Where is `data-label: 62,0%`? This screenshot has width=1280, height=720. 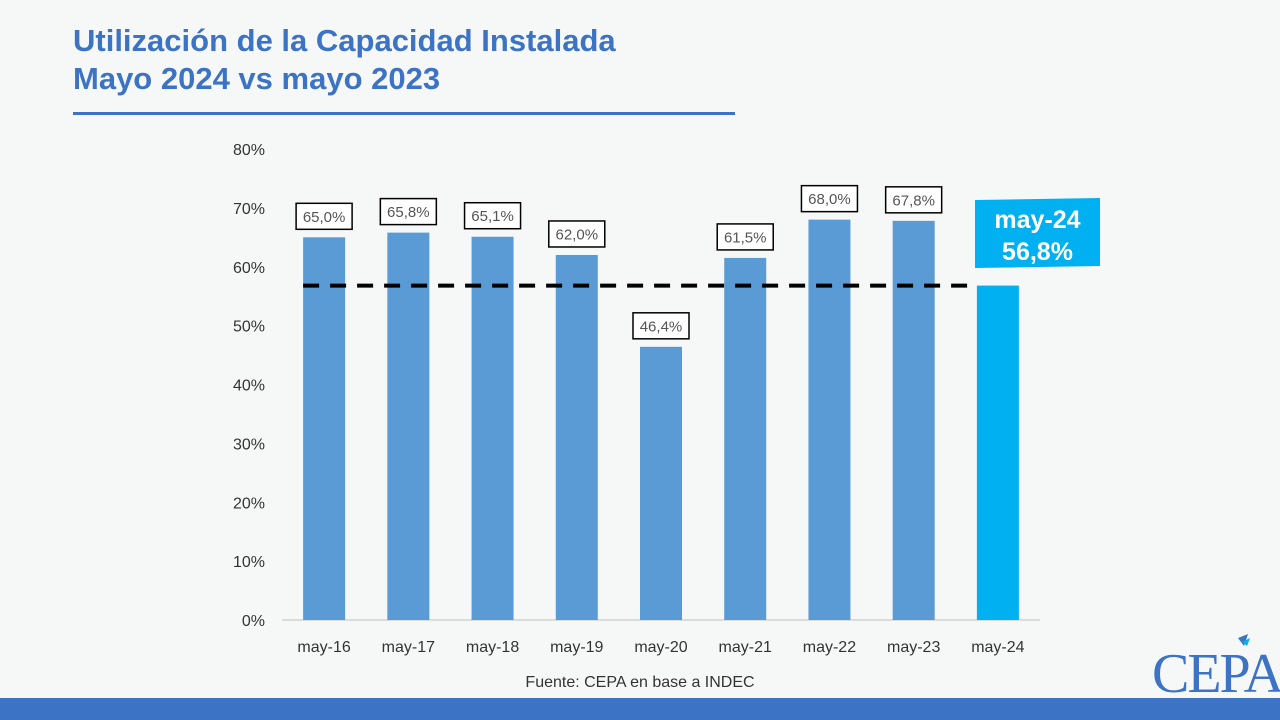
data-label: 62,0% is located at coordinates (577, 234).